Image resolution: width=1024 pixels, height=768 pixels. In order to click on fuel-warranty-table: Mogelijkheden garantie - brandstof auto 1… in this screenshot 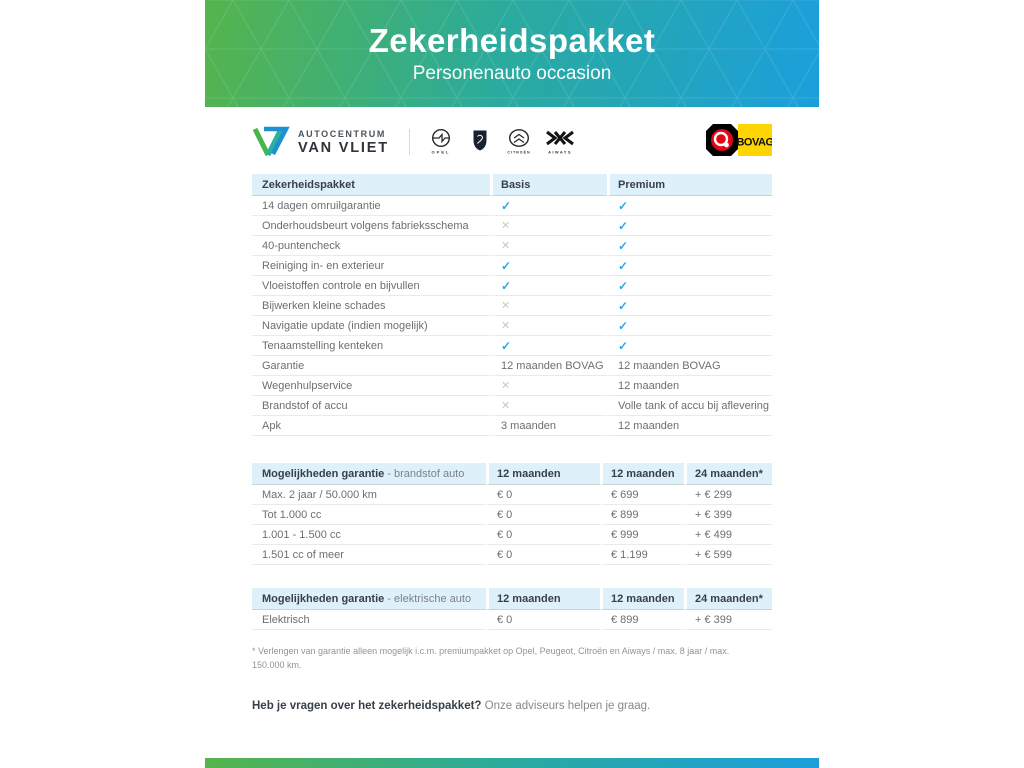, I will do `click(512, 514)`.